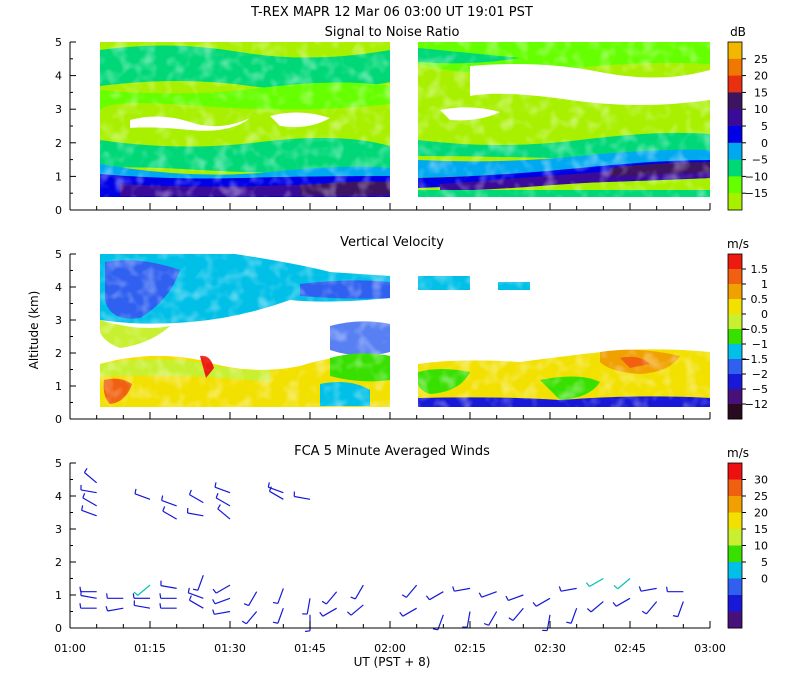 The height and width of the screenshot is (700, 800). Describe the element at coordinates (630, 648) in the screenshot. I see `x-tick-label: 02:45` at that location.